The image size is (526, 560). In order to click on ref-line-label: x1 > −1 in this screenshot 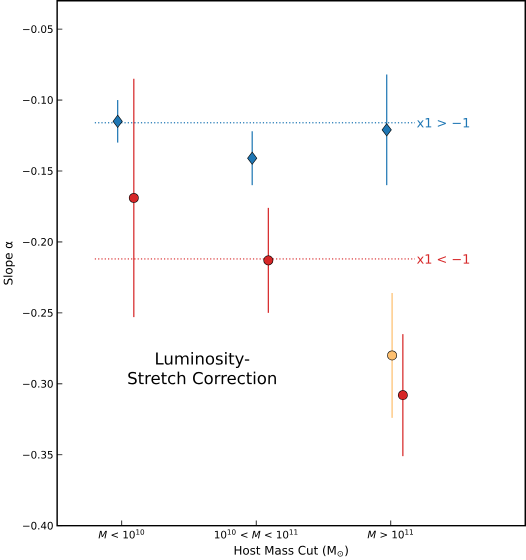, I will do `click(443, 123)`.